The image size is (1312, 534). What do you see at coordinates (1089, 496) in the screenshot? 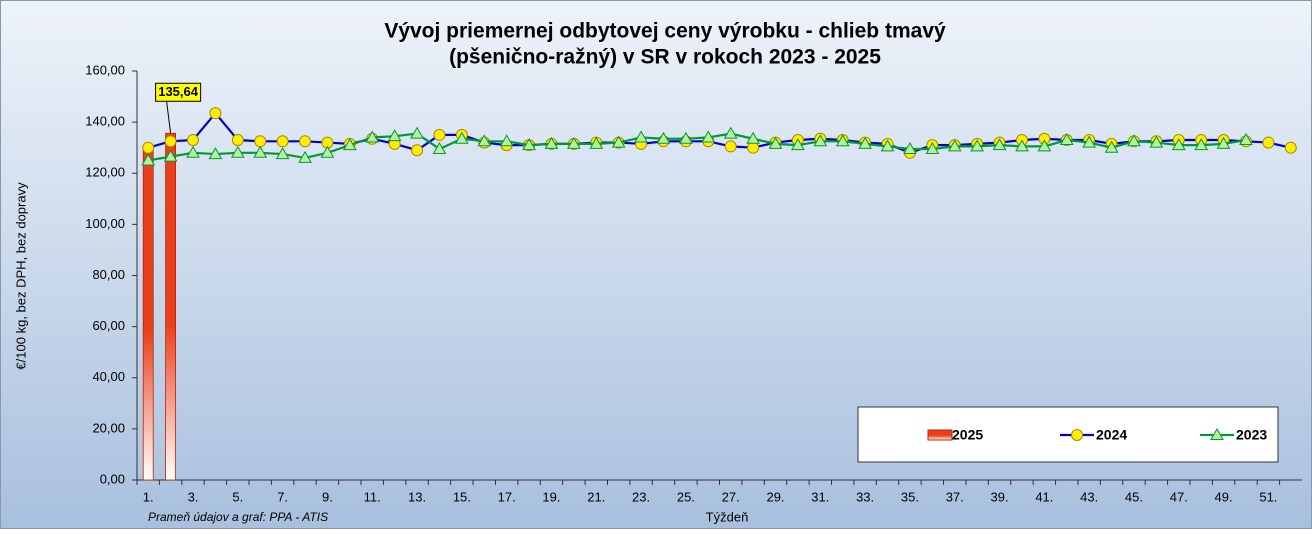
I see `x-tick-label: 43.` at bounding box center [1089, 496].